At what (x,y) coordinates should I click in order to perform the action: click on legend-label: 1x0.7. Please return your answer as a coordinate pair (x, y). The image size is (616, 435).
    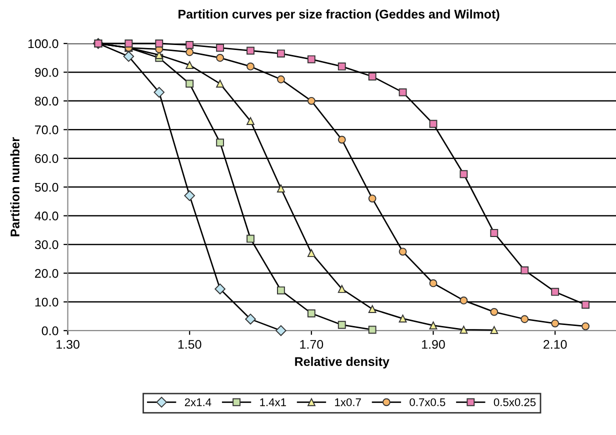
    Looking at the image, I should click on (348, 402).